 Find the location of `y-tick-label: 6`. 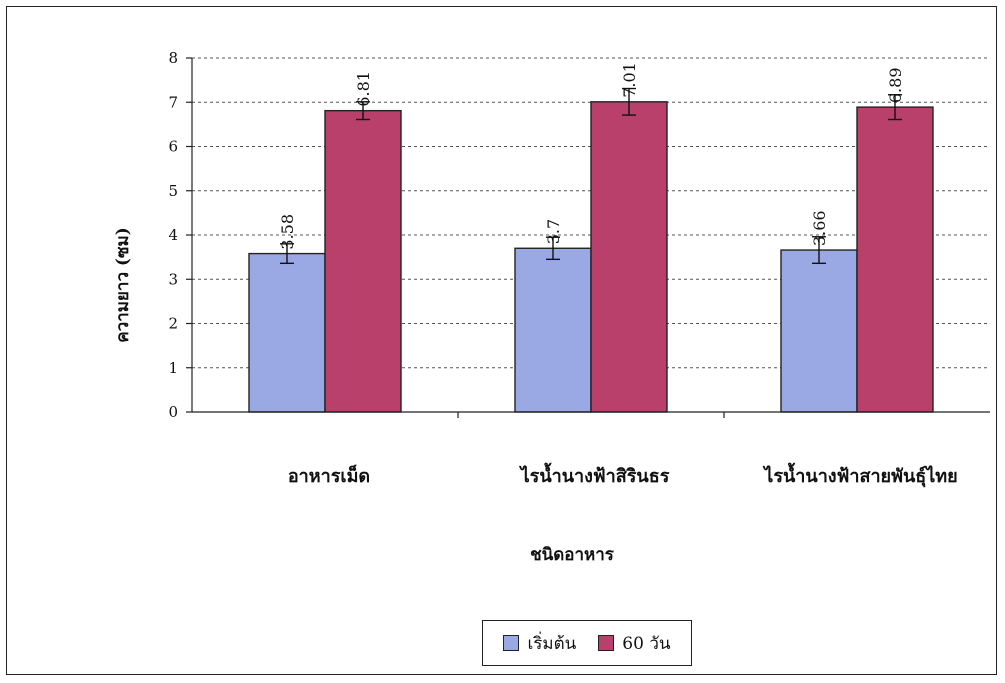

y-tick-label: 6 is located at coordinates (173, 147).